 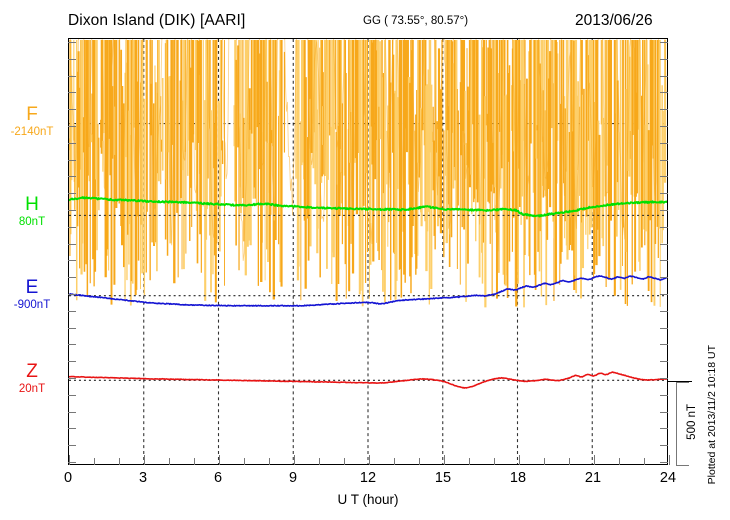 What do you see at coordinates (32, 371) in the screenshot?
I see `component-letter-z: Z` at bounding box center [32, 371].